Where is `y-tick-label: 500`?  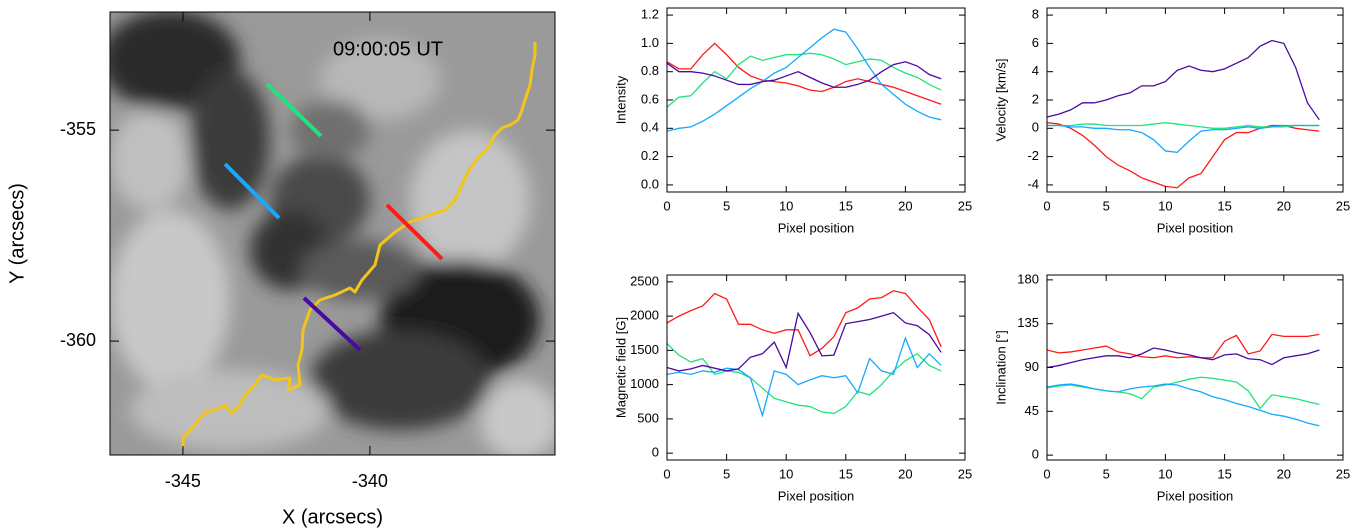
y-tick-label: 500 is located at coordinates (648, 417).